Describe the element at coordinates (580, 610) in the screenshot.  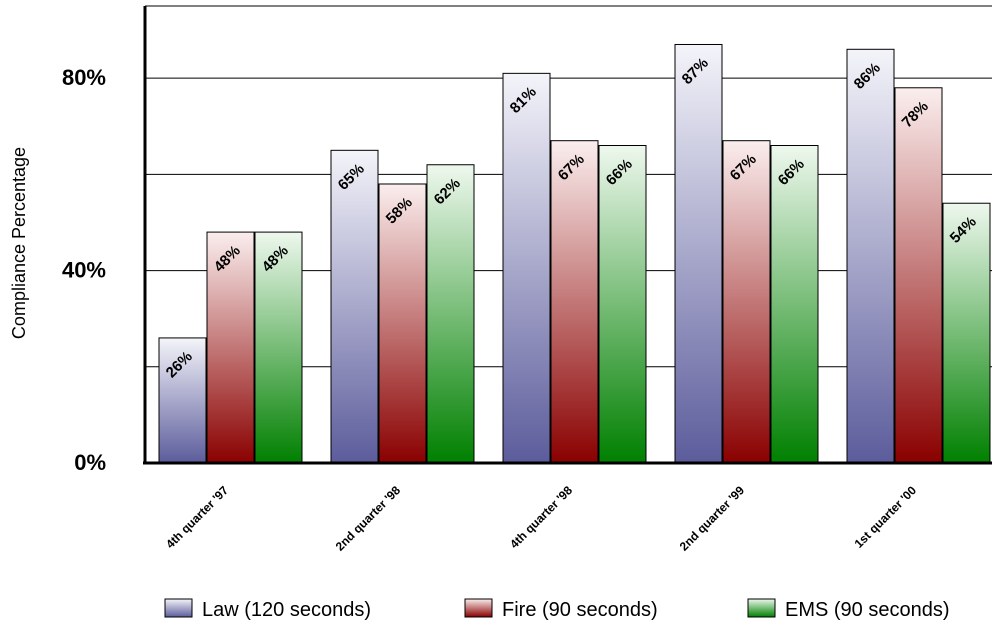
I see `legend-label: Fire (90 seconds)` at that location.